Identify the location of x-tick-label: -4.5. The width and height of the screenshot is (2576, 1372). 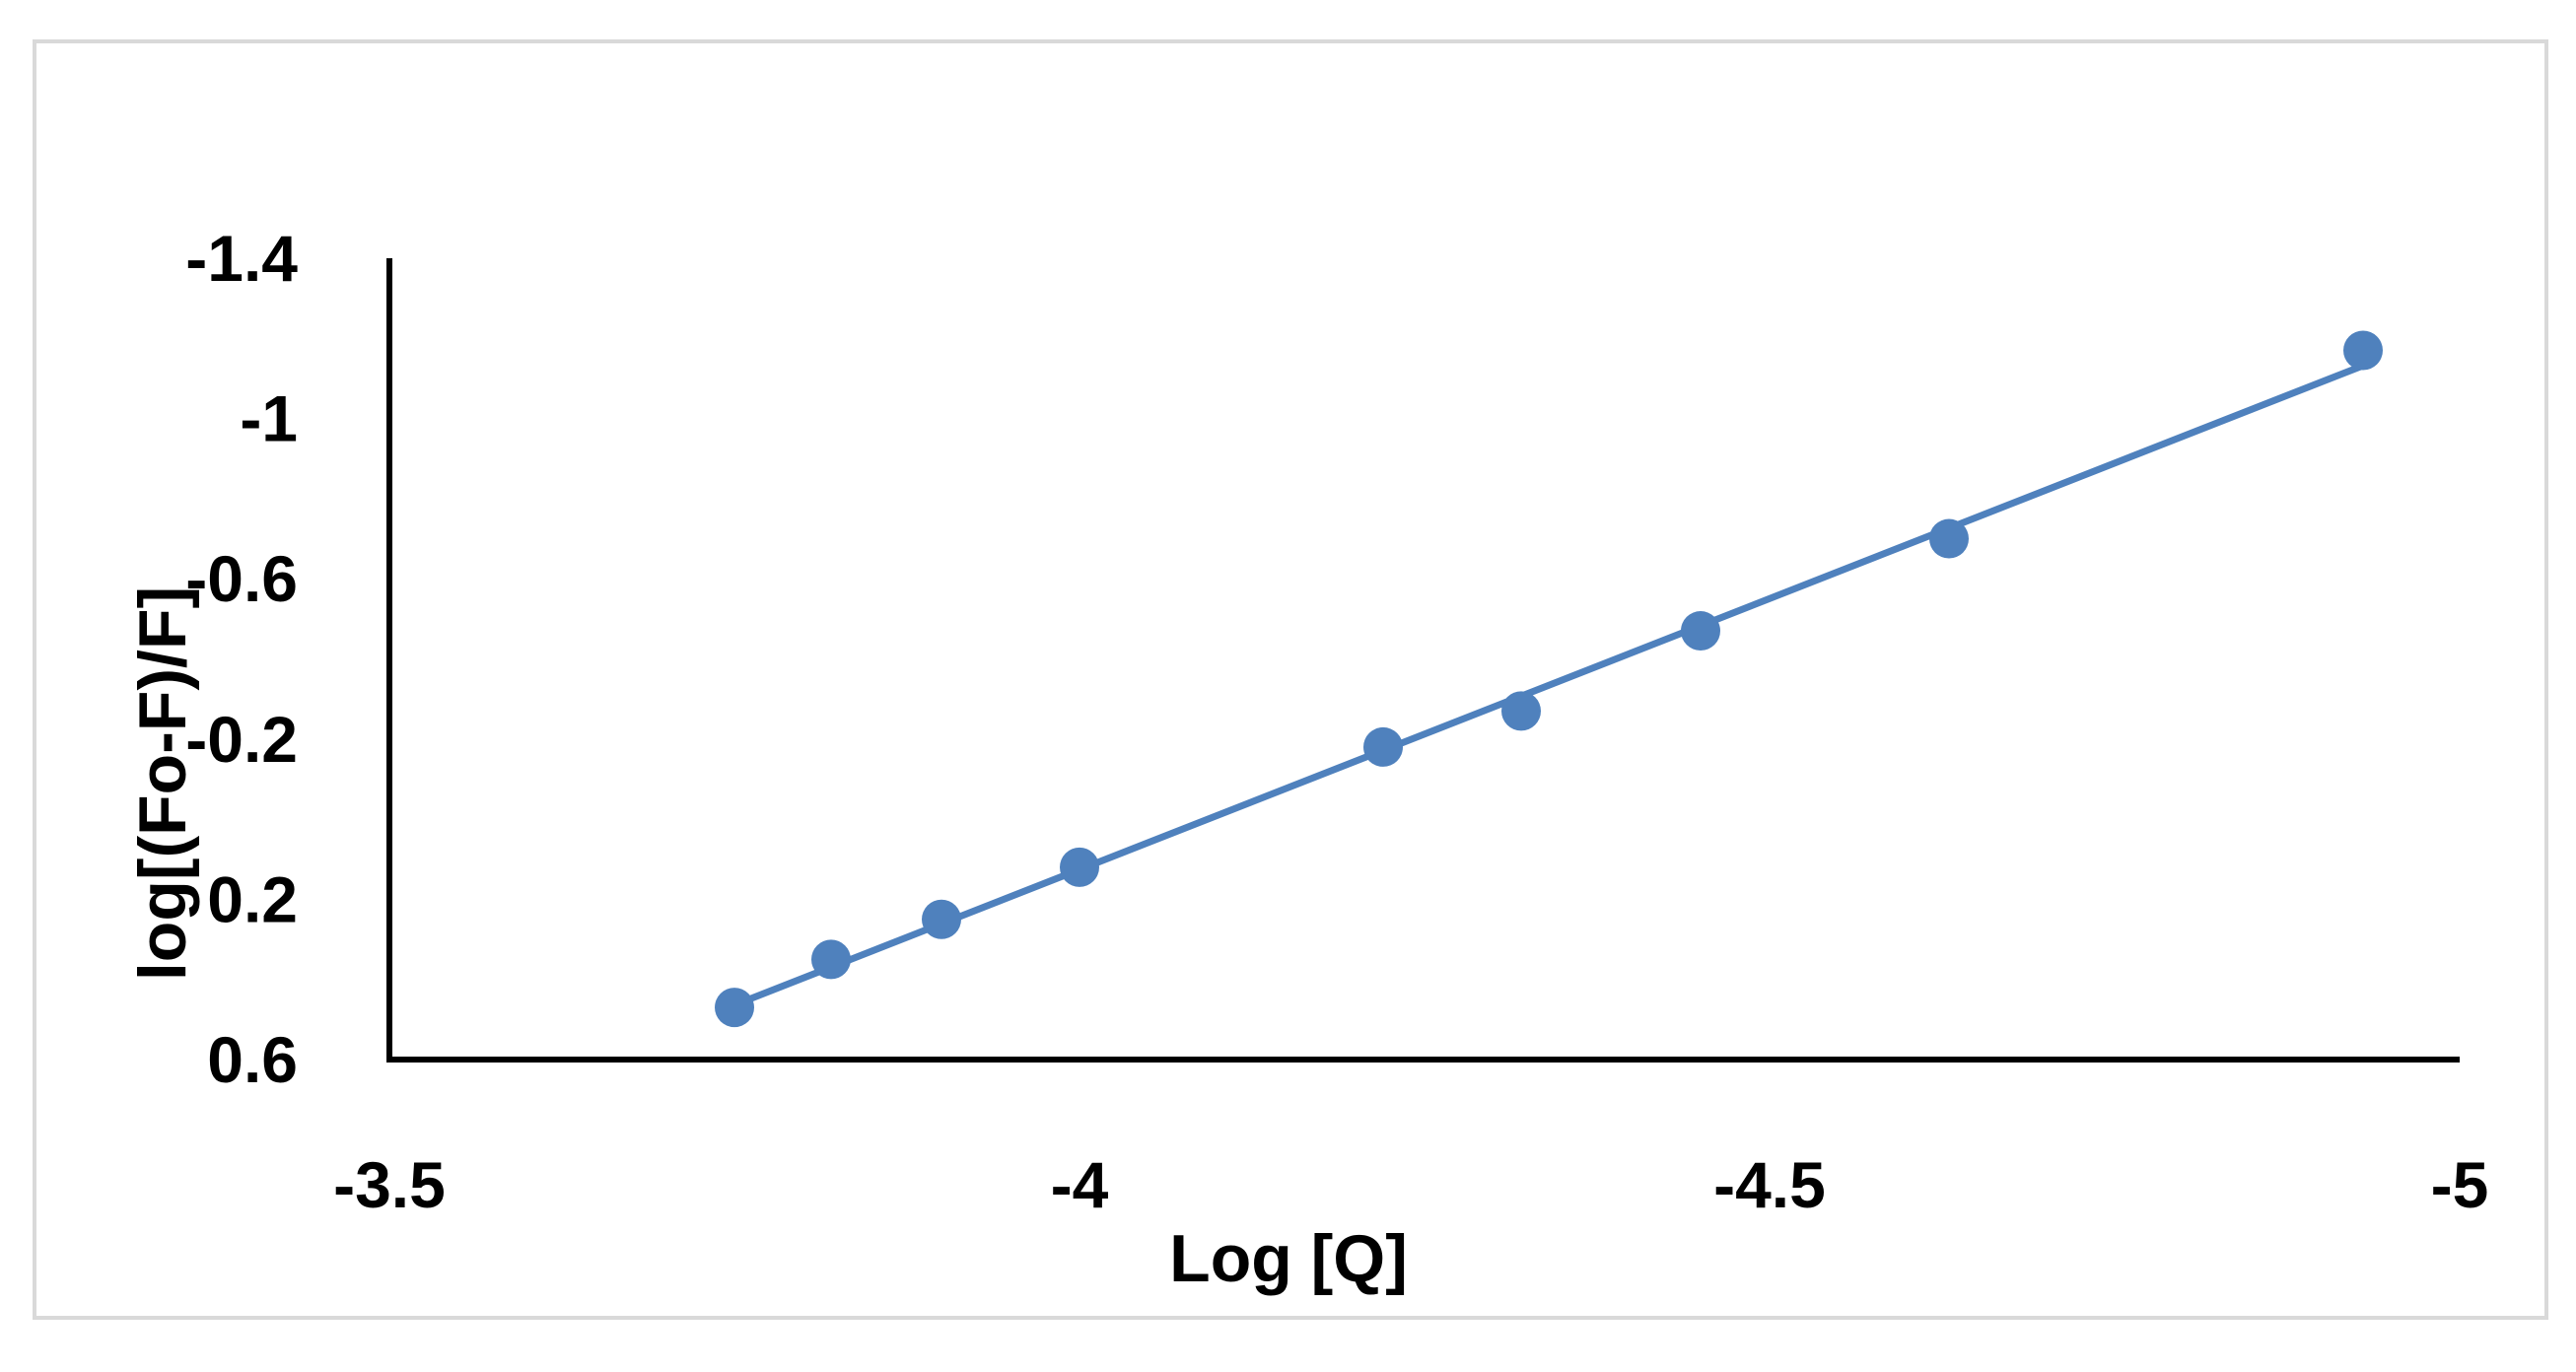
(1770, 1184).